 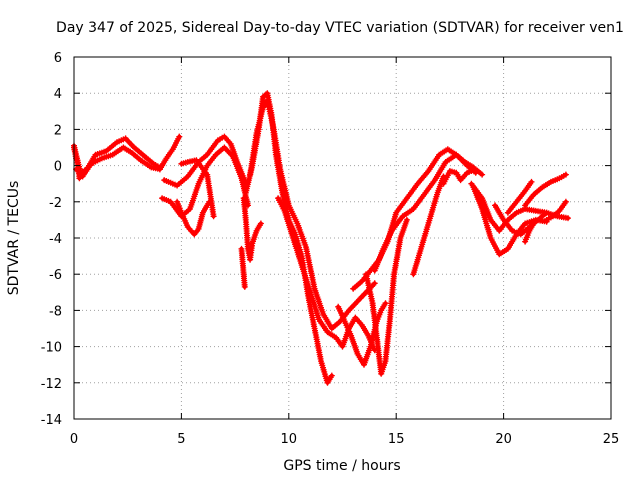 I want to click on x-tick-label: 5, so click(x=181, y=439).